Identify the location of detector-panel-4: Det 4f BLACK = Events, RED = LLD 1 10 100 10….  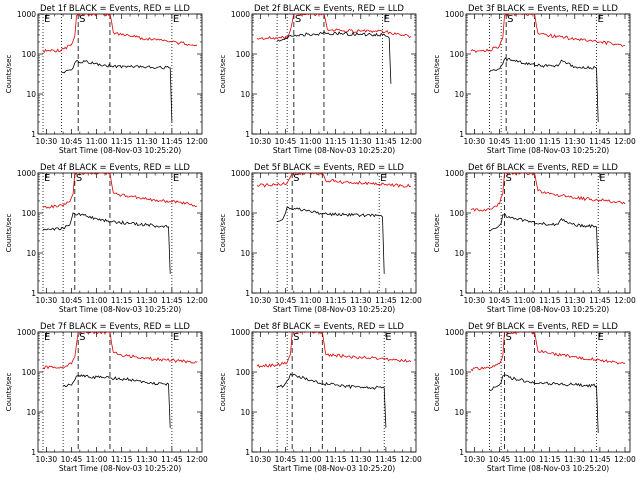
(106, 238).